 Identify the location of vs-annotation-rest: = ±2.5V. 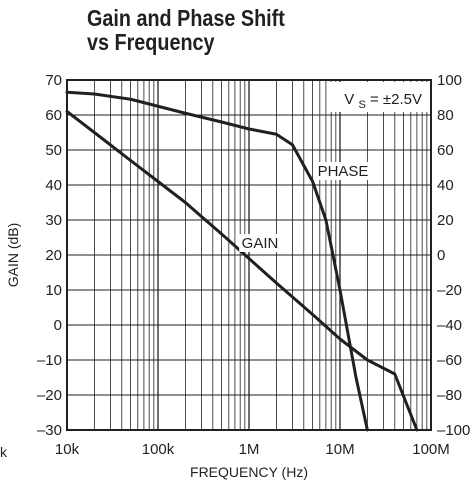
(396, 99).